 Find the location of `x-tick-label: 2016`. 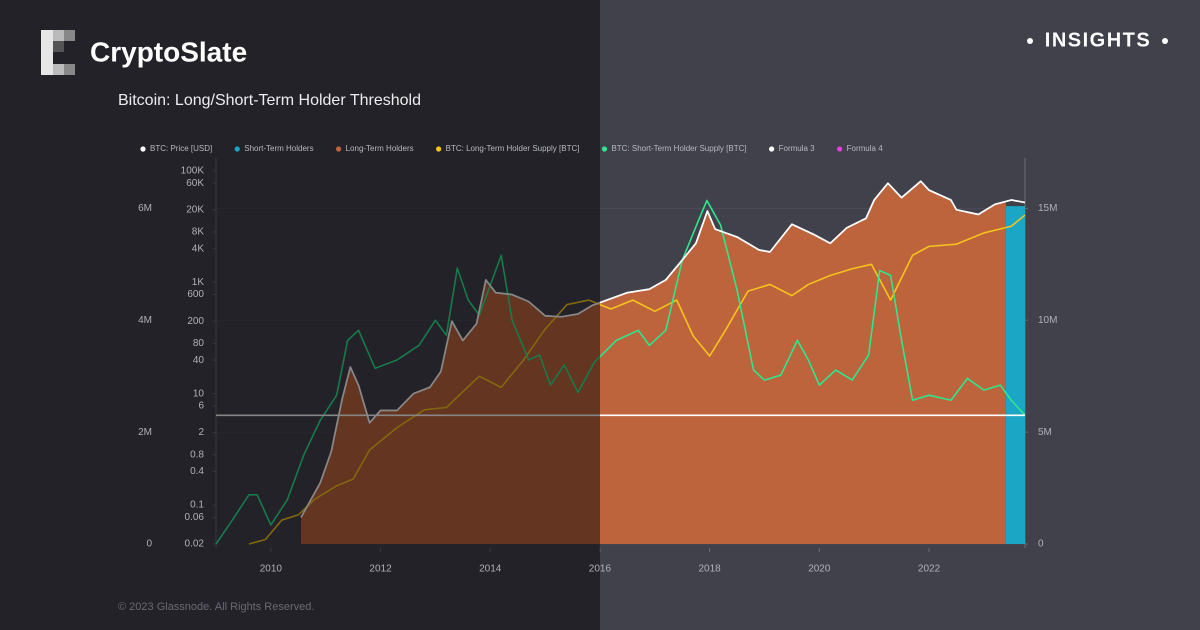

x-tick-label: 2016 is located at coordinates (600, 569).